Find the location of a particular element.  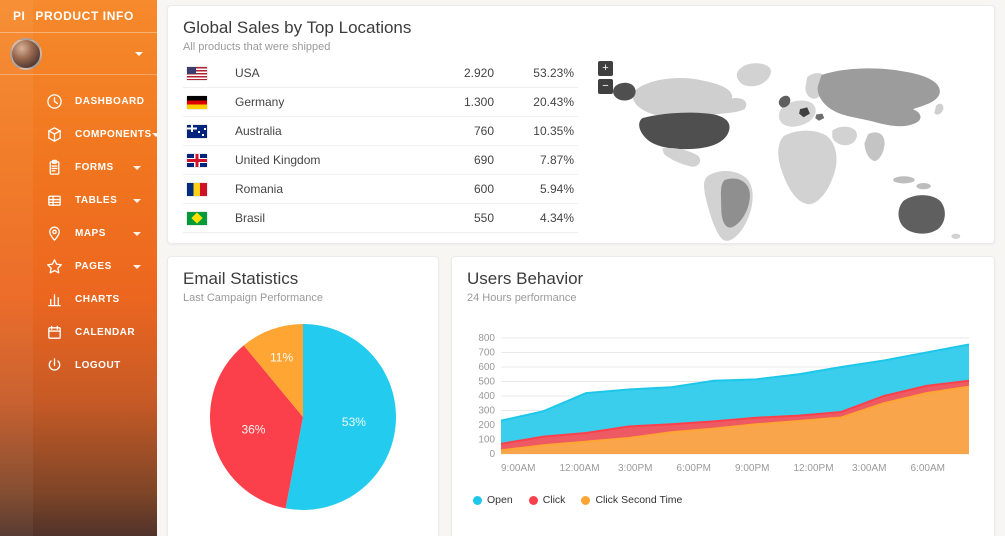

global-sales-subtitle: All products that were shipped is located at coordinates (257, 47).